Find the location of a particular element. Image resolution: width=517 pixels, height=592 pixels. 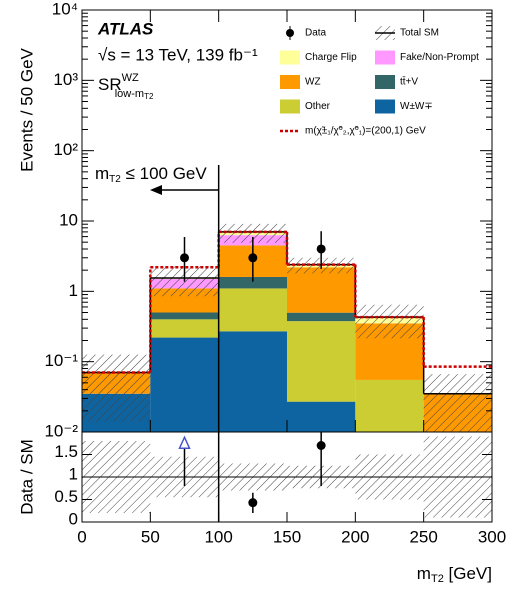

ratio-y-tick-label: 1 is located at coordinates (73, 473).